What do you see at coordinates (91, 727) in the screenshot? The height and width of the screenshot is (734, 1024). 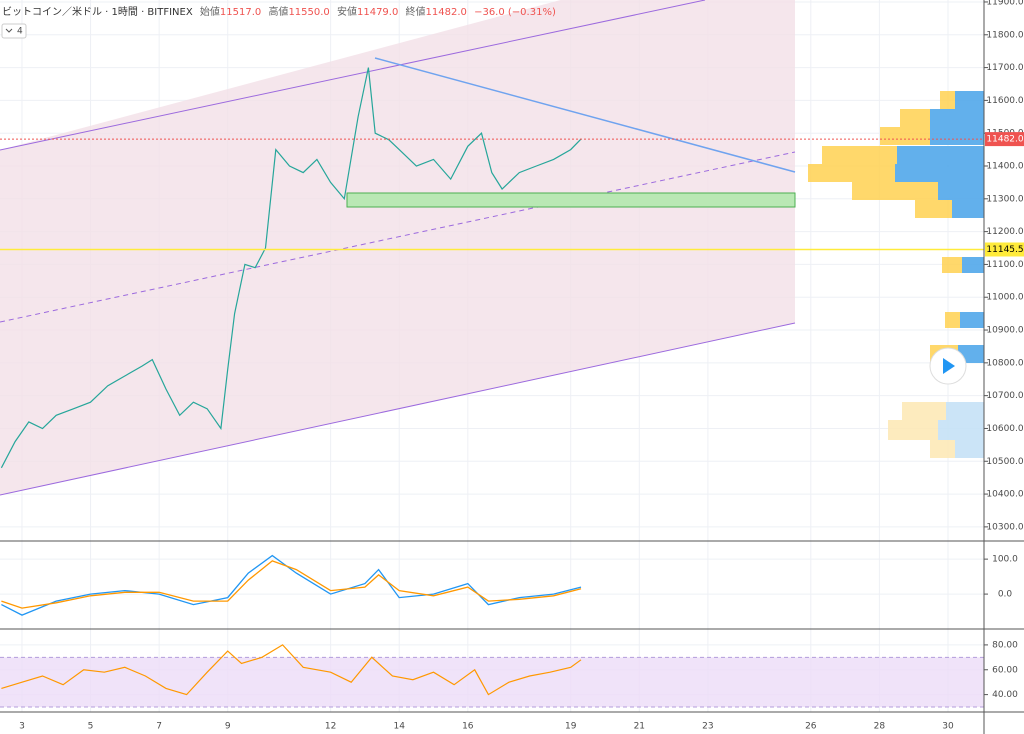 I see `x-tick-label: 5` at bounding box center [91, 727].